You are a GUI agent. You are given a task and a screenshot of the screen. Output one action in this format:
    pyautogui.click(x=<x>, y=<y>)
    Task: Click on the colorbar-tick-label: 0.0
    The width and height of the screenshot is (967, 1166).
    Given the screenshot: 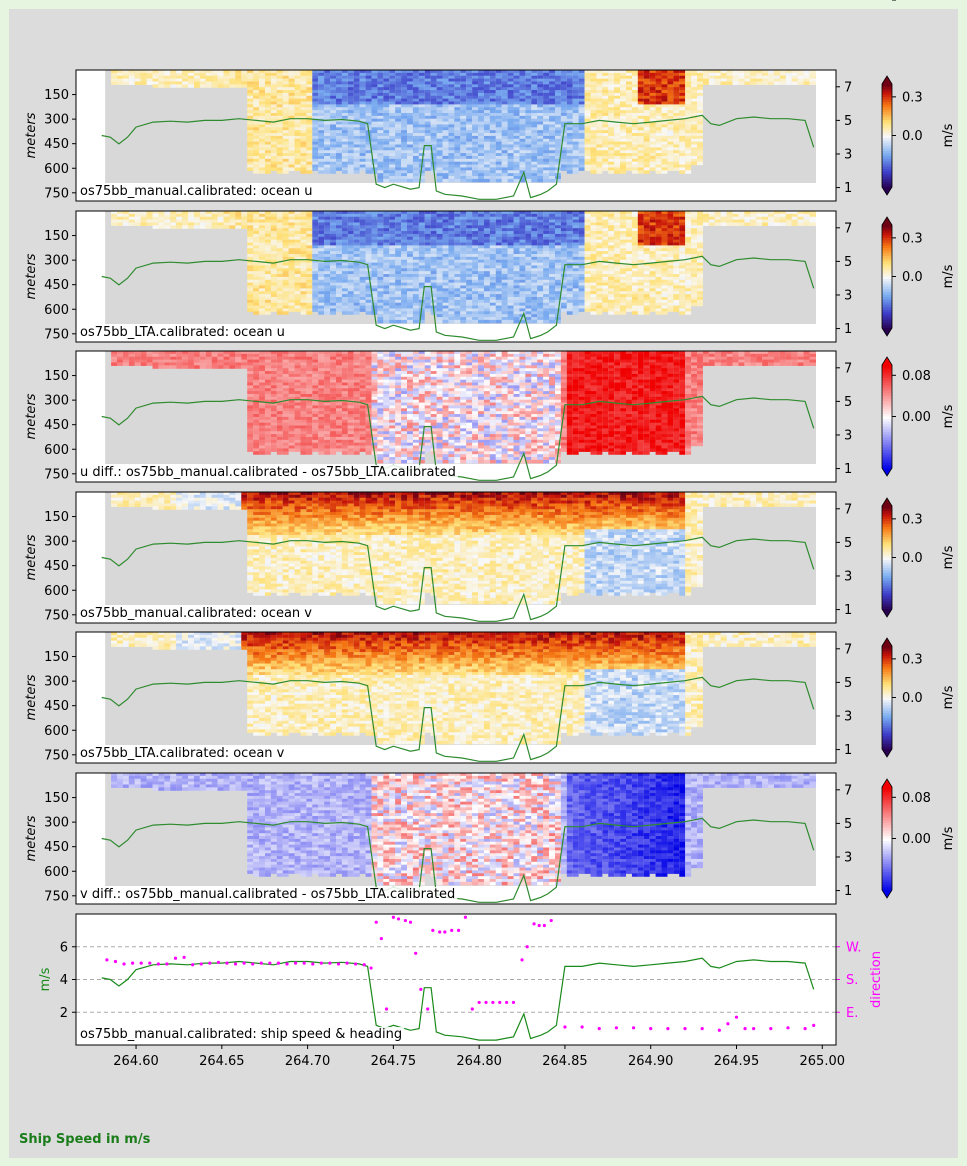 What is the action you would take?
    pyautogui.click(x=912, y=136)
    